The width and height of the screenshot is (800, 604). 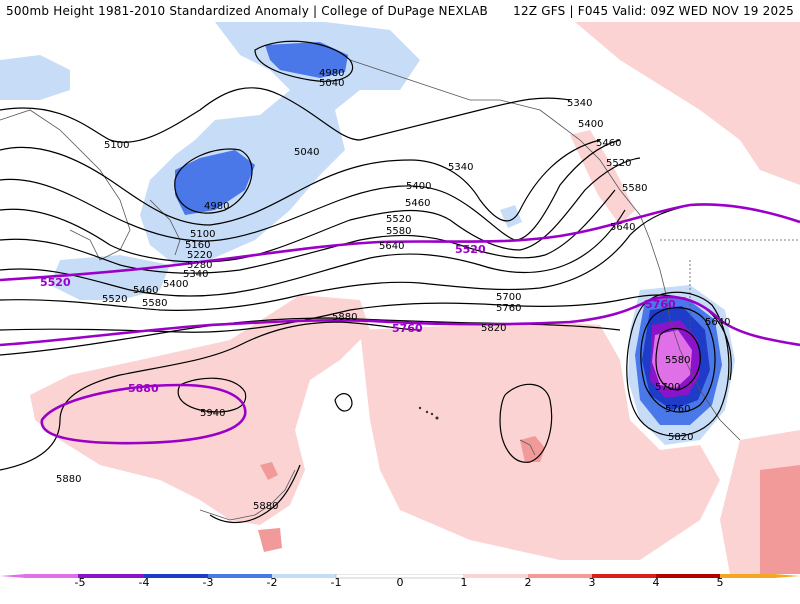 I want to click on contour-hawaii-closed, so click(x=526, y=423).